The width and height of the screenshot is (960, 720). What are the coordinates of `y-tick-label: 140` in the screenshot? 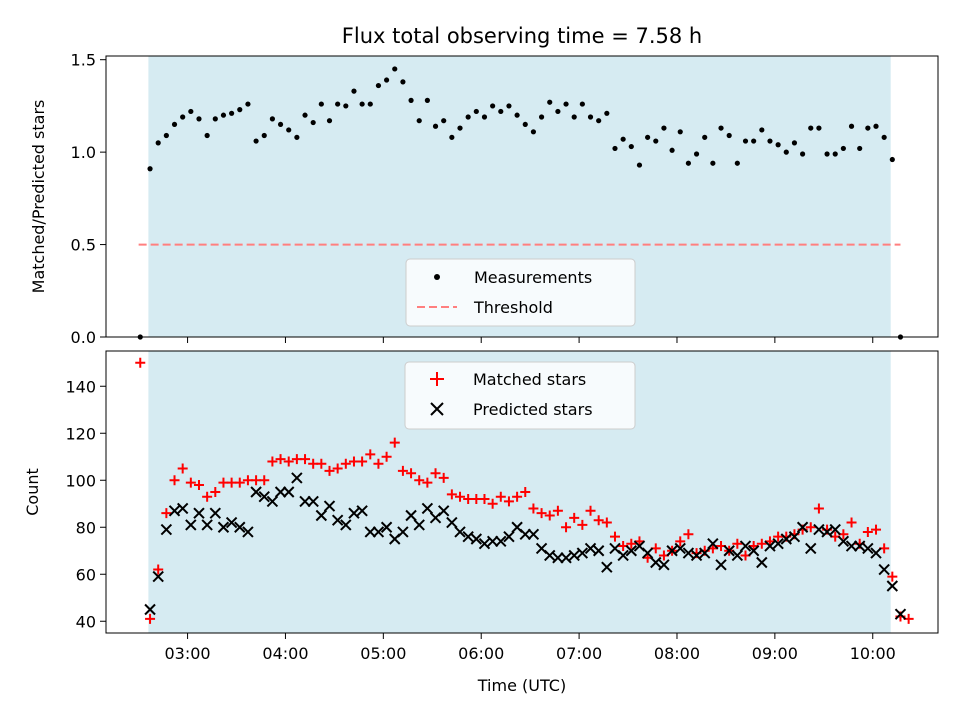 It's located at (80, 386).